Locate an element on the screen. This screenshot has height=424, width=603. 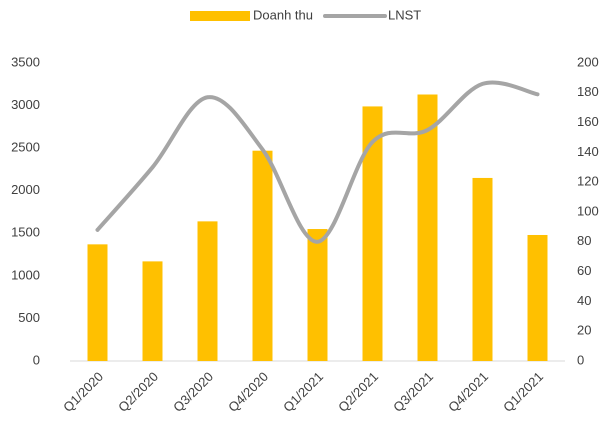
y-tick-label: 1000 is located at coordinates (25, 274).